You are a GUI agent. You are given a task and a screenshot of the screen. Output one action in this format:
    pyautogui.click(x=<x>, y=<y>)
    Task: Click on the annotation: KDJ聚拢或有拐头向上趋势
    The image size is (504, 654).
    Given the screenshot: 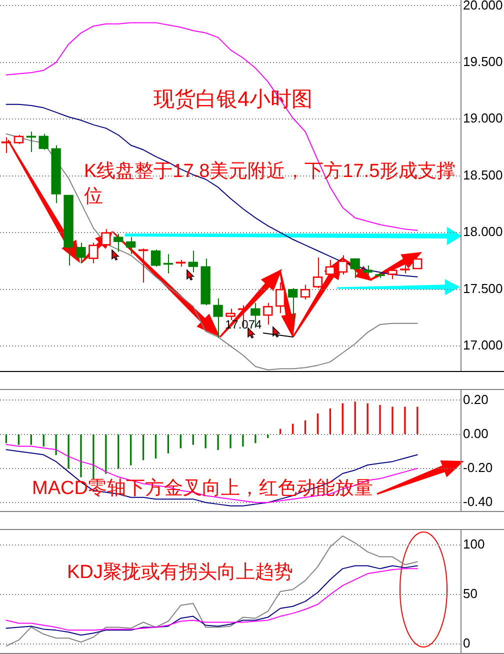 What is the action you would take?
    pyautogui.click(x=180, y=573)
    